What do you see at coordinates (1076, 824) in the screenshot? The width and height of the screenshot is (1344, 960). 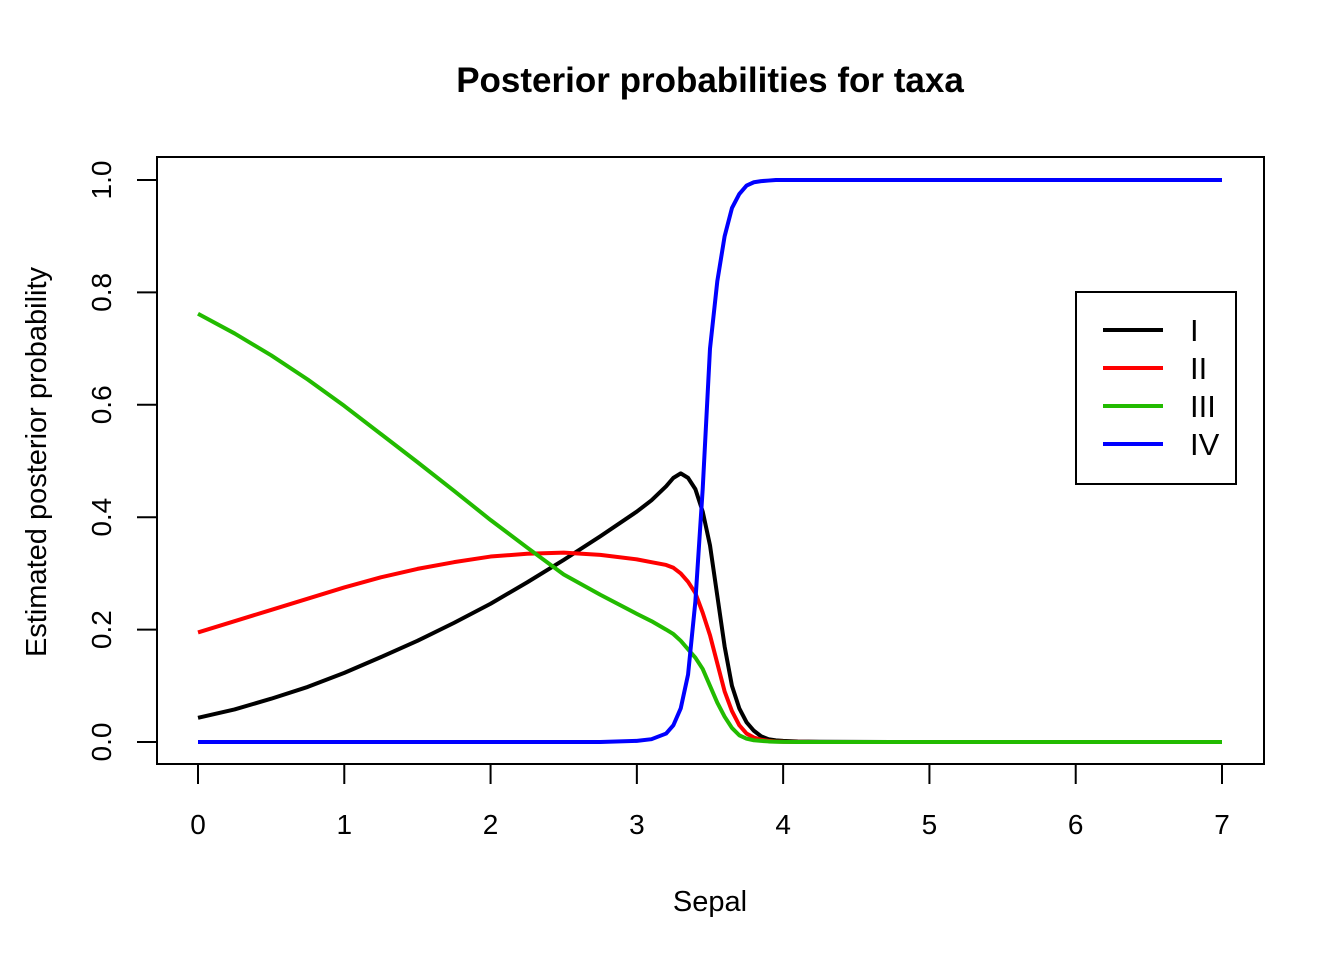 I see `x-tick-label: 6` at bounding box center [1076, 824].